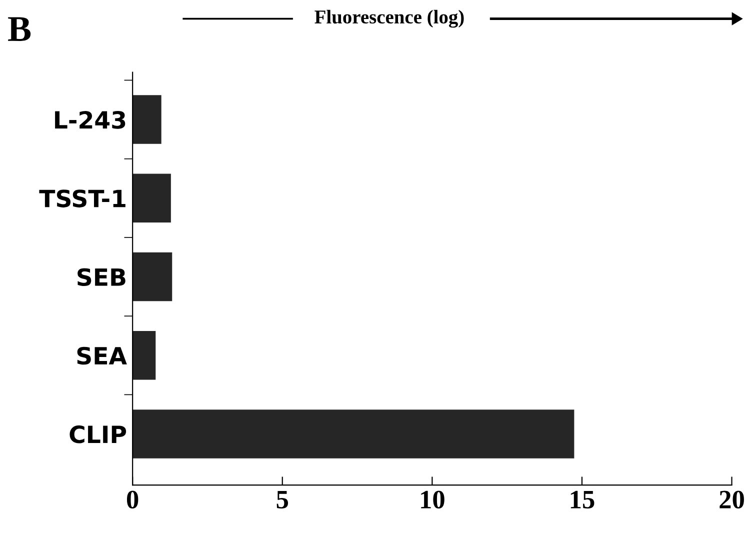 The height and width of the screenshot is (536, 749). What do you see at coordinates (102, 355) in the screenshot?
I see `y-tick-label: SEA` at bounding box center [102, 355].